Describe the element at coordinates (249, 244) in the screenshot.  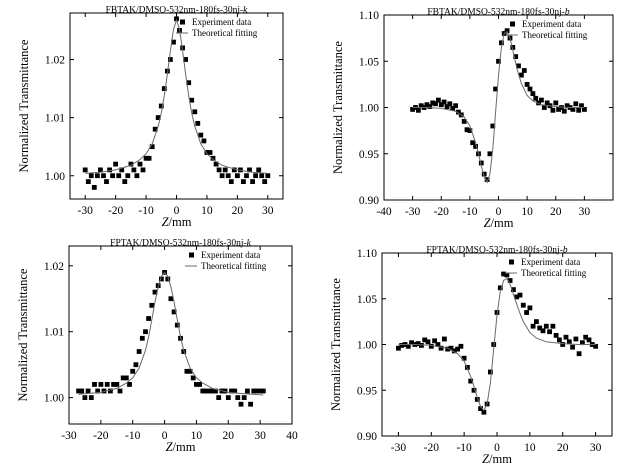
I see `chart-title-suffix: k` at that location.